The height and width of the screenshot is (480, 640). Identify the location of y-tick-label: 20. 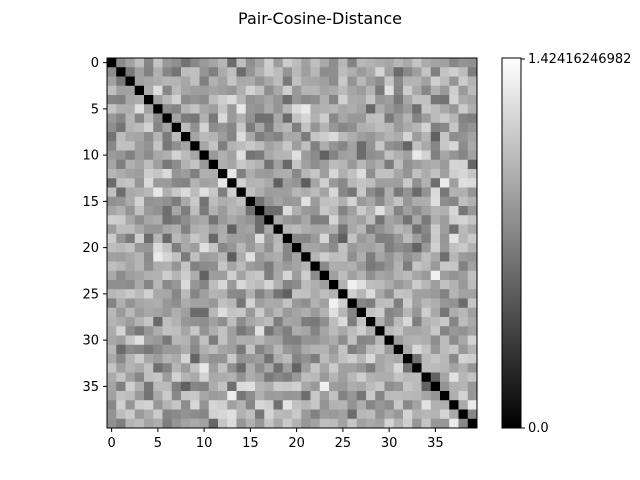
(90, 248).